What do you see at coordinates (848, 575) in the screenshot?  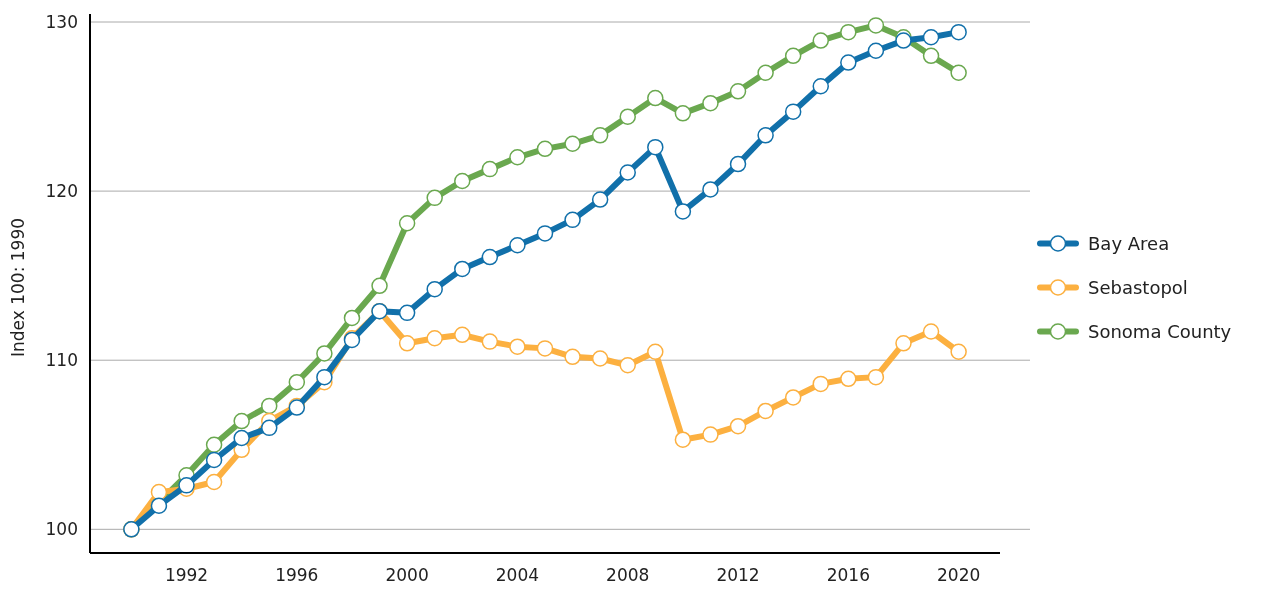 I see `x-tick-label: 2016` at bounding box center [848, 575].